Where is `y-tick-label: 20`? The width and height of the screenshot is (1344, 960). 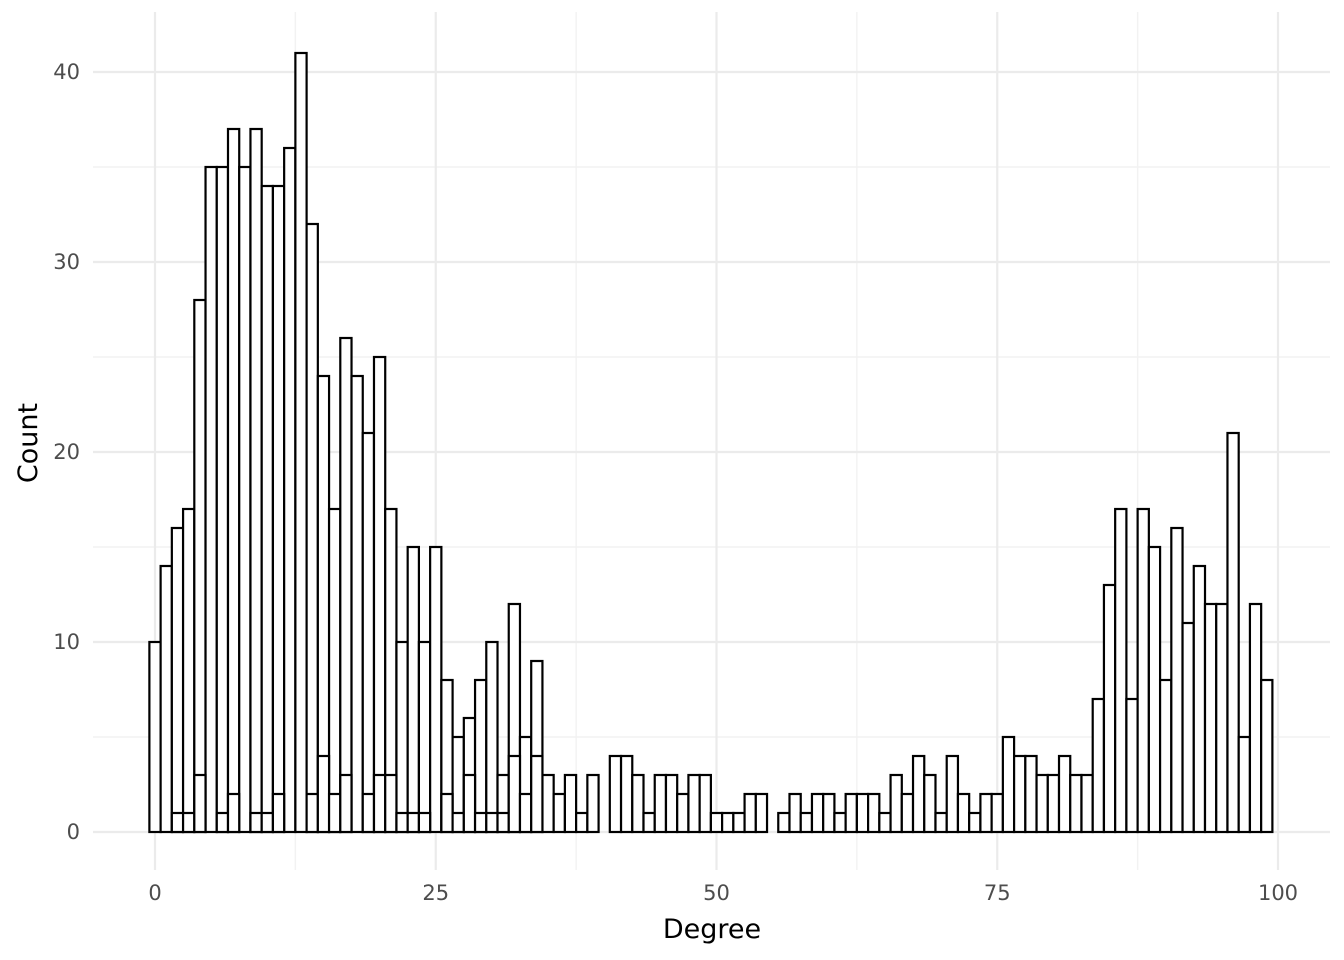 y-tick-label: 20 is located at coordinates (66, 452).